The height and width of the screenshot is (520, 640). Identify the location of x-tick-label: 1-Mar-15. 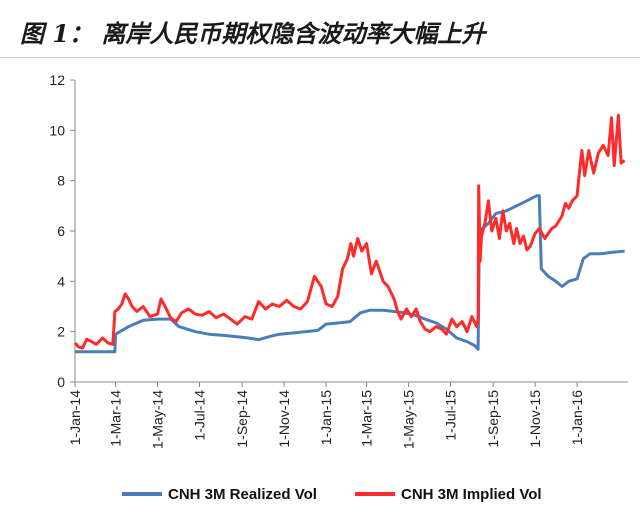
(367, 418).